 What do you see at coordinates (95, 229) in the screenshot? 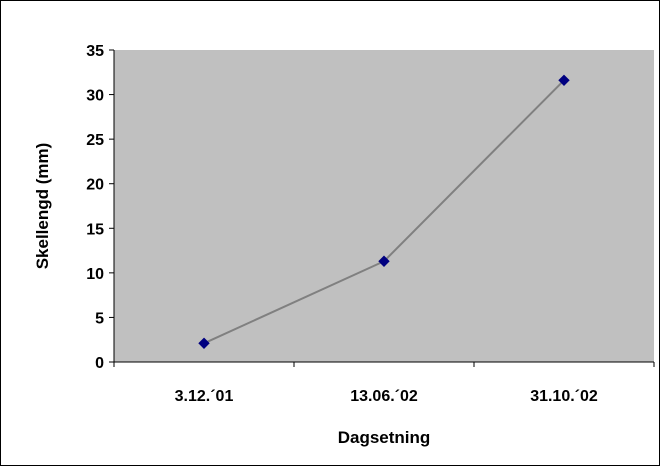
I see `y-tick-label: 15` at bounding box center [95, 229].